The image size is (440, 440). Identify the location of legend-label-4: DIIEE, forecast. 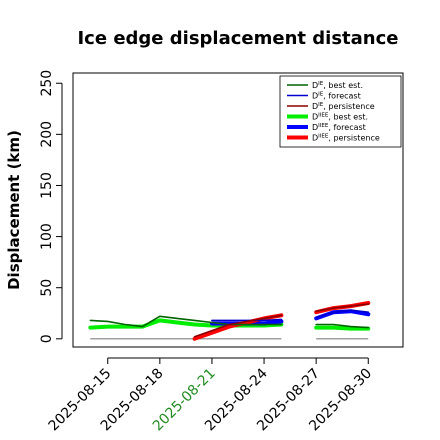
(339, 127).